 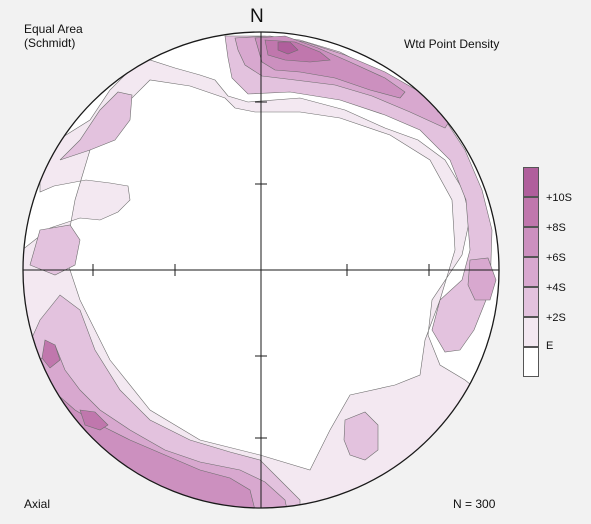 I want to click on legend-label-2s: +2S, so click(x=556, y=318).